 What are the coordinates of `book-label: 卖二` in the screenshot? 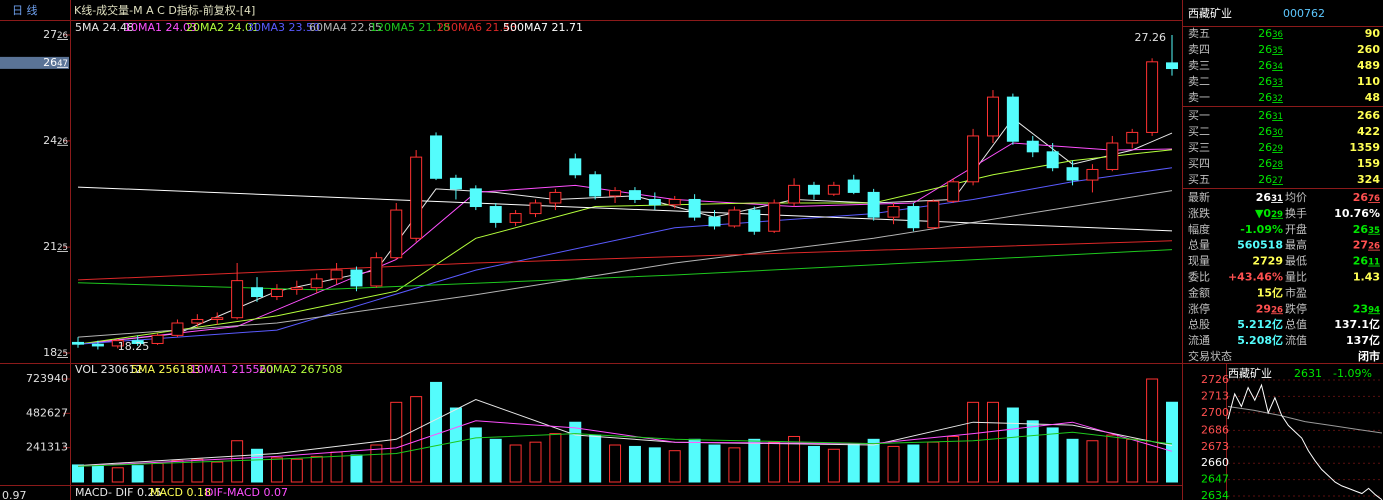 It's located at (1199, 81).